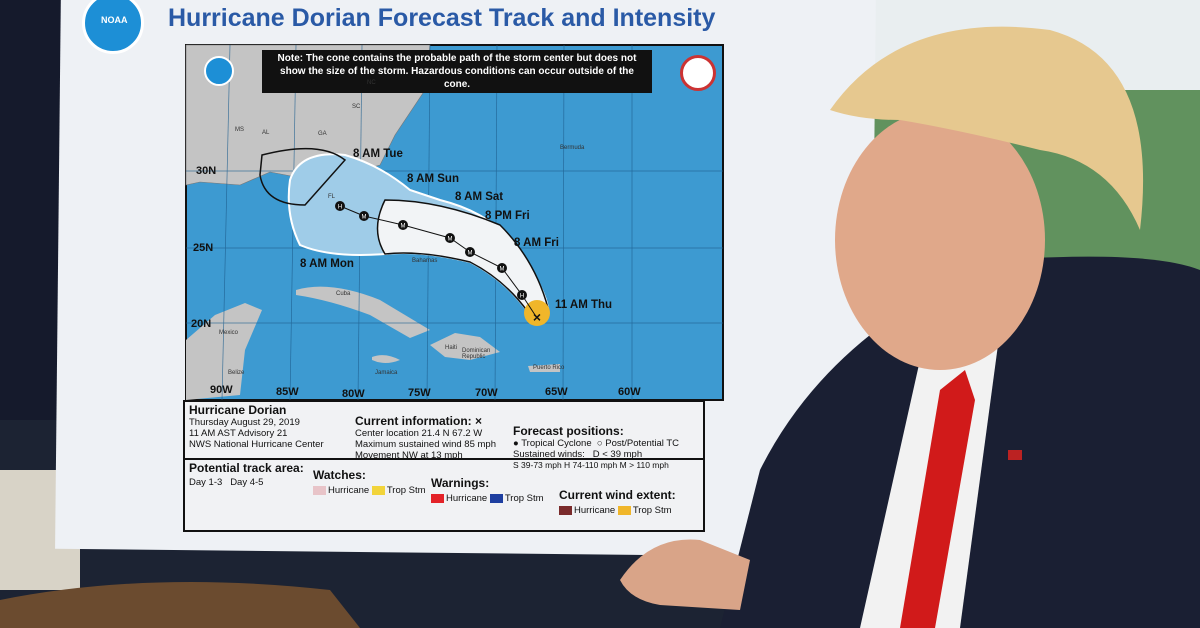  I want to click on current-position-x: ×, so click(537, 317).